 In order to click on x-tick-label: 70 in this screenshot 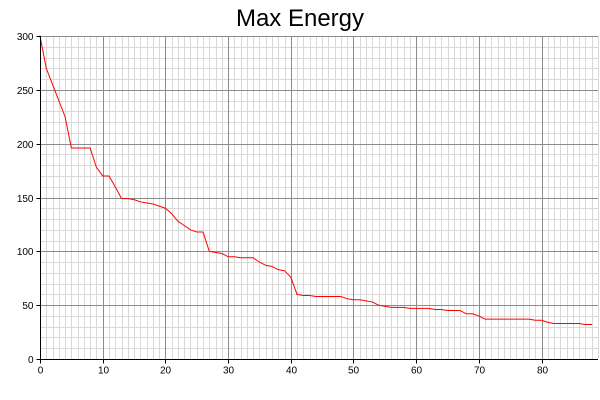, I will do `click(480, 371)`.